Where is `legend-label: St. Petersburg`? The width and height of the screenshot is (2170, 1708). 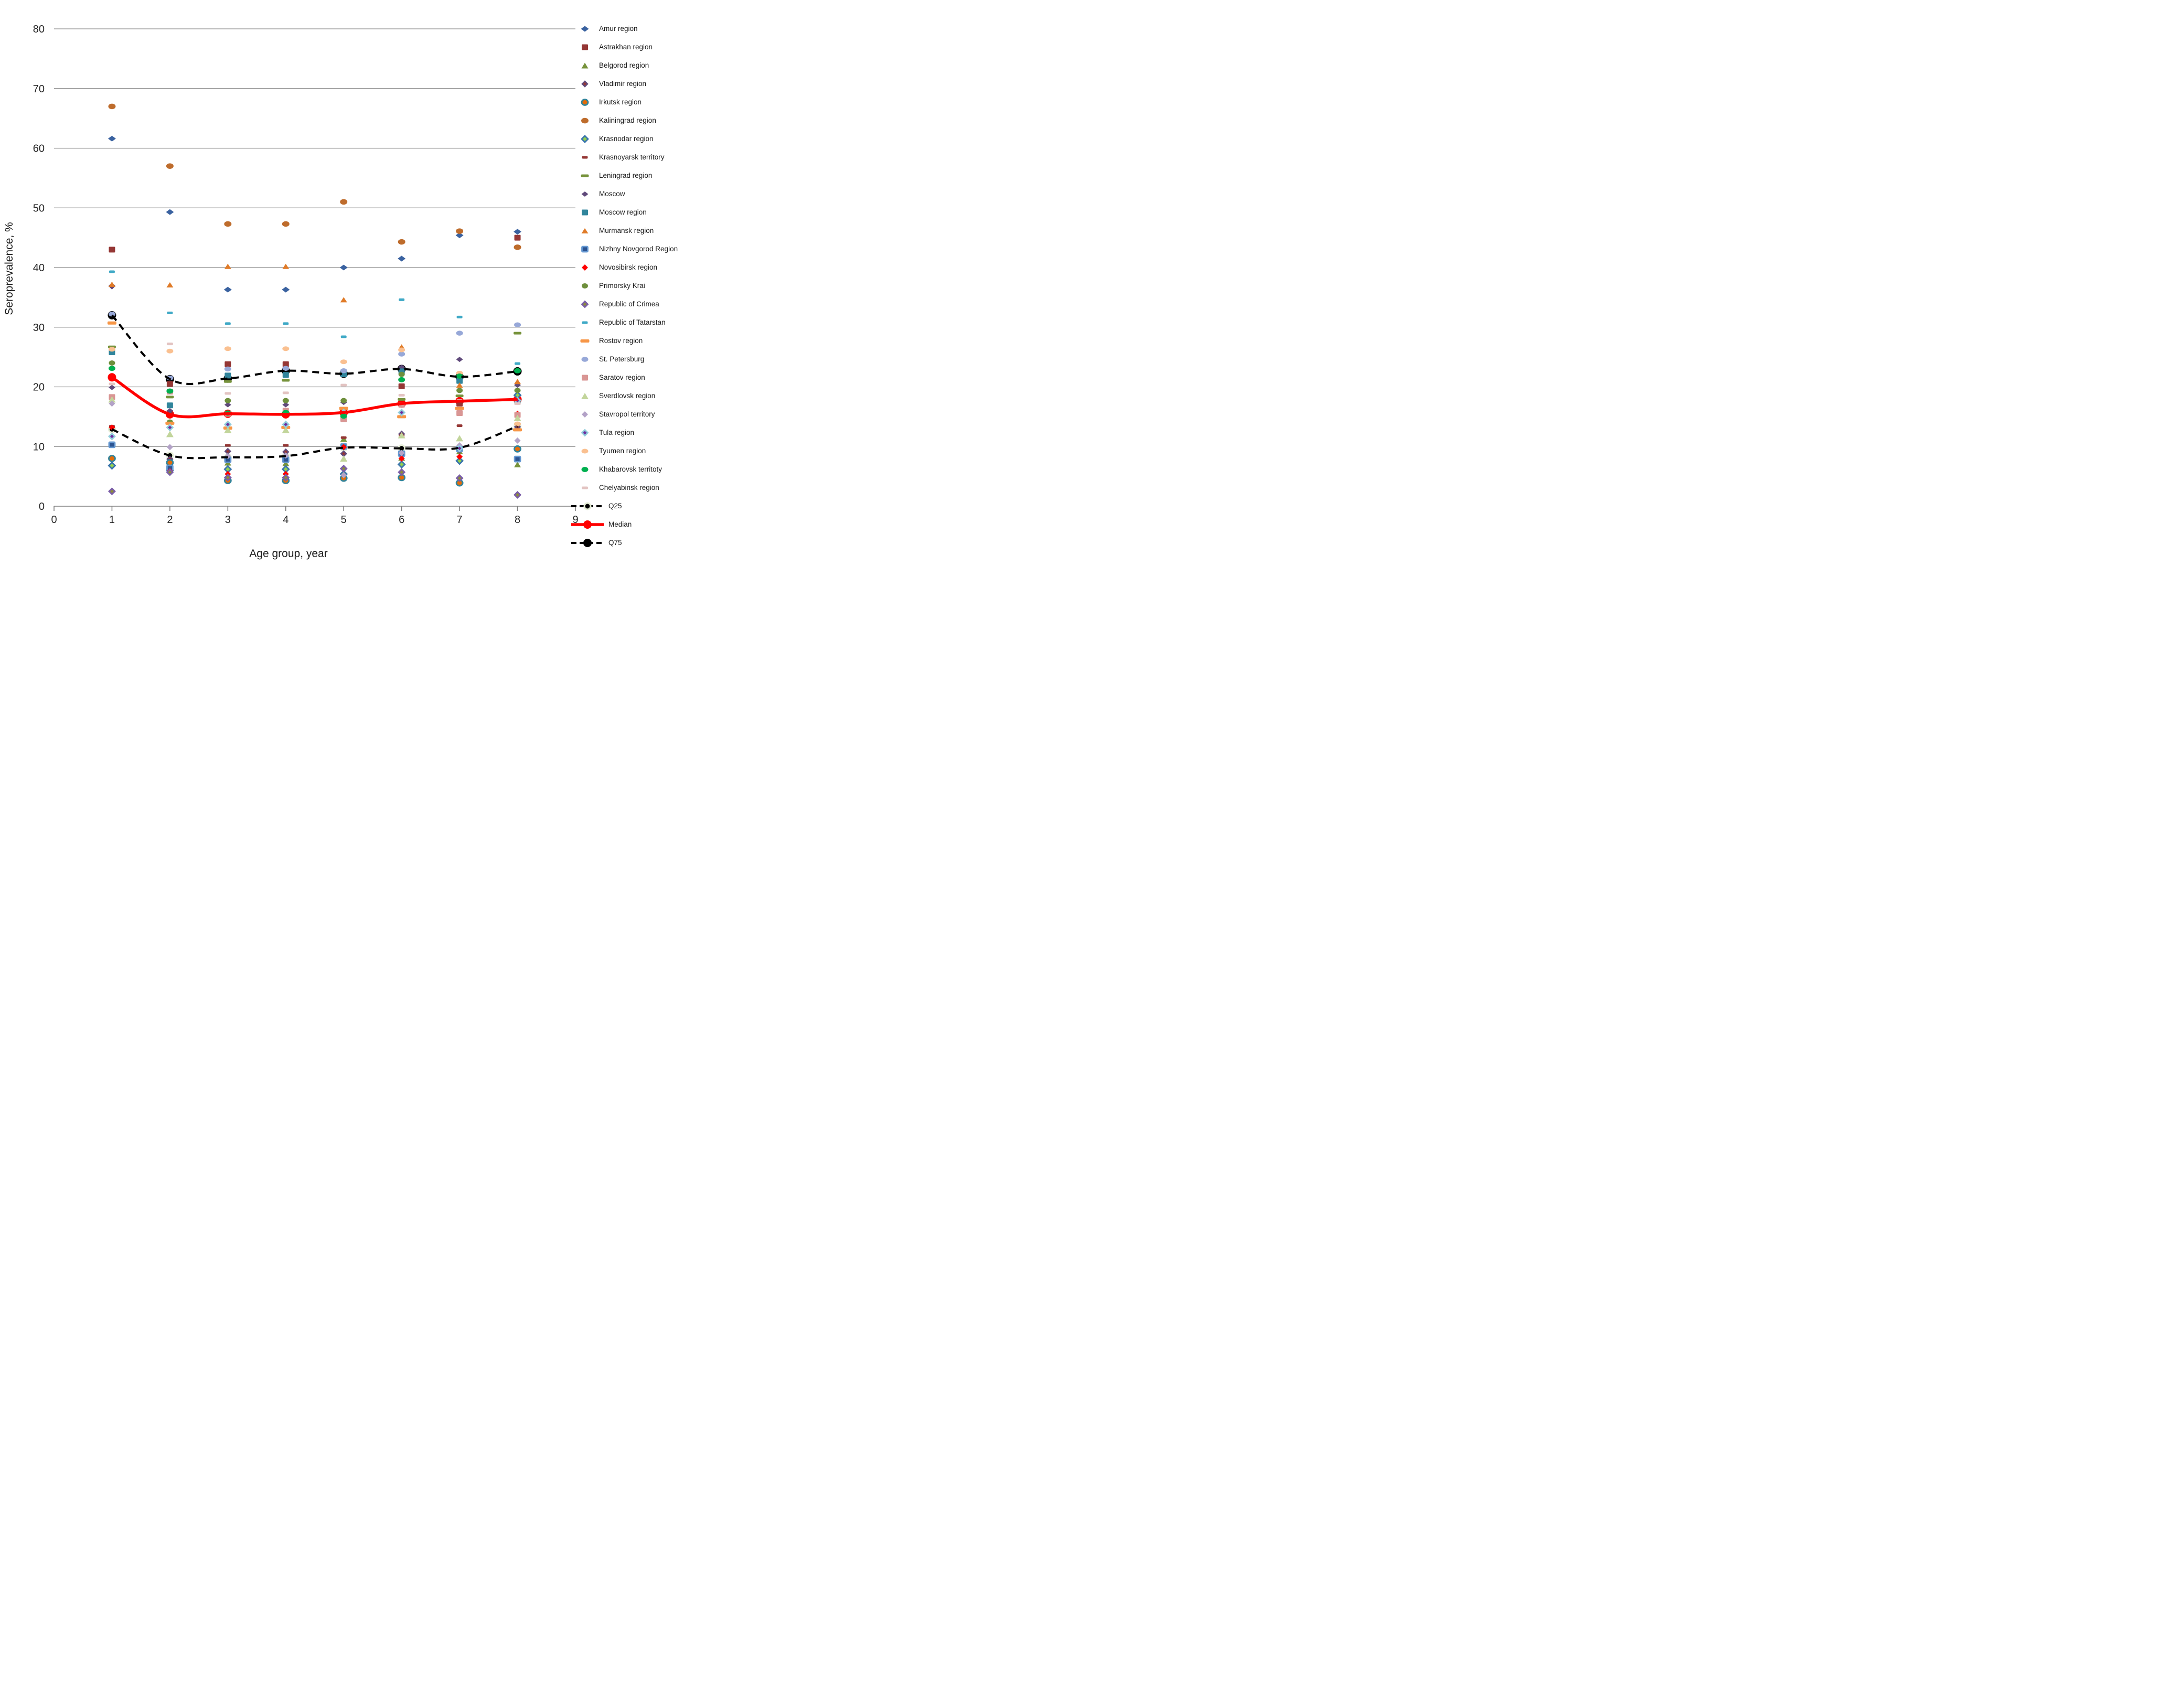 legend-label: St. Petersburg is located at coordinates (622, 359).